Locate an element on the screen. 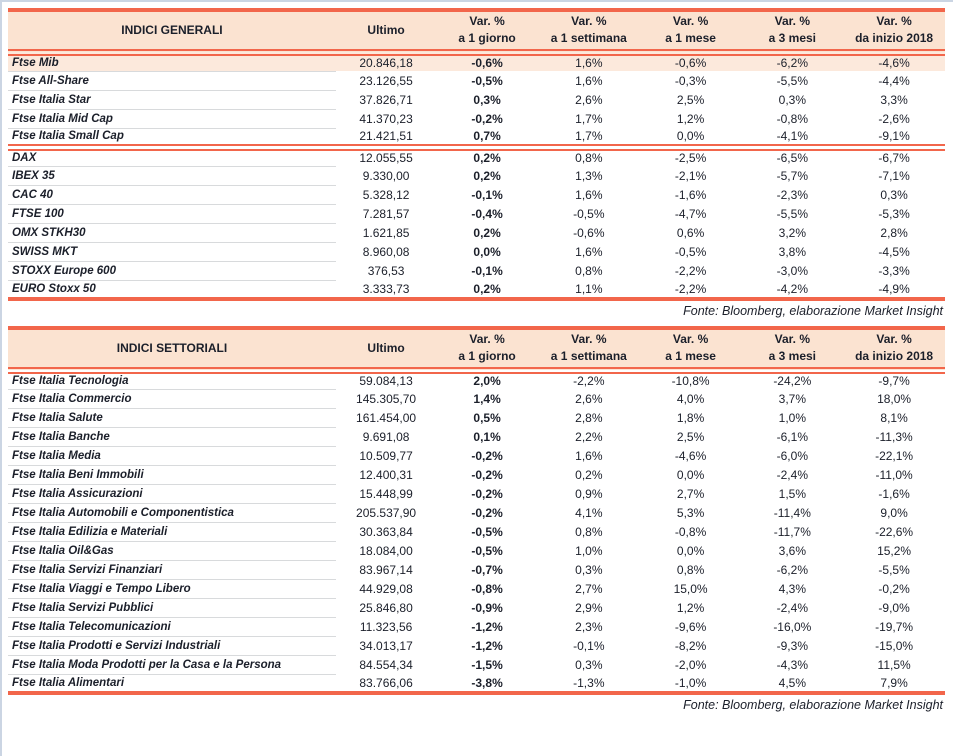 The image size is (953, 756). index-name: DAX is located at coordinates (172, 155).